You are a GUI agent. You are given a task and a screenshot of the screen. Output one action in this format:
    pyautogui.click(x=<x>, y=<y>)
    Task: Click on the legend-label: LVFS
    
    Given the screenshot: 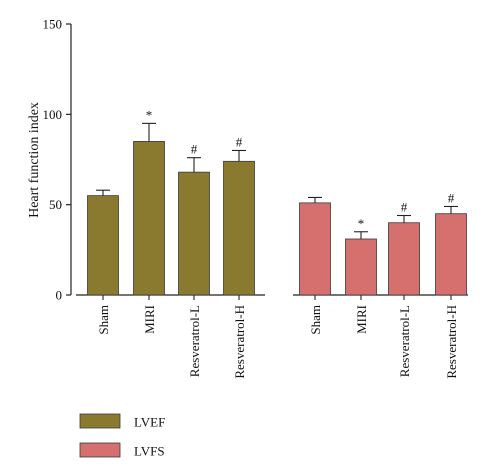 What is the action you would take?
    pyautogui.click(x=149, y=451)
    